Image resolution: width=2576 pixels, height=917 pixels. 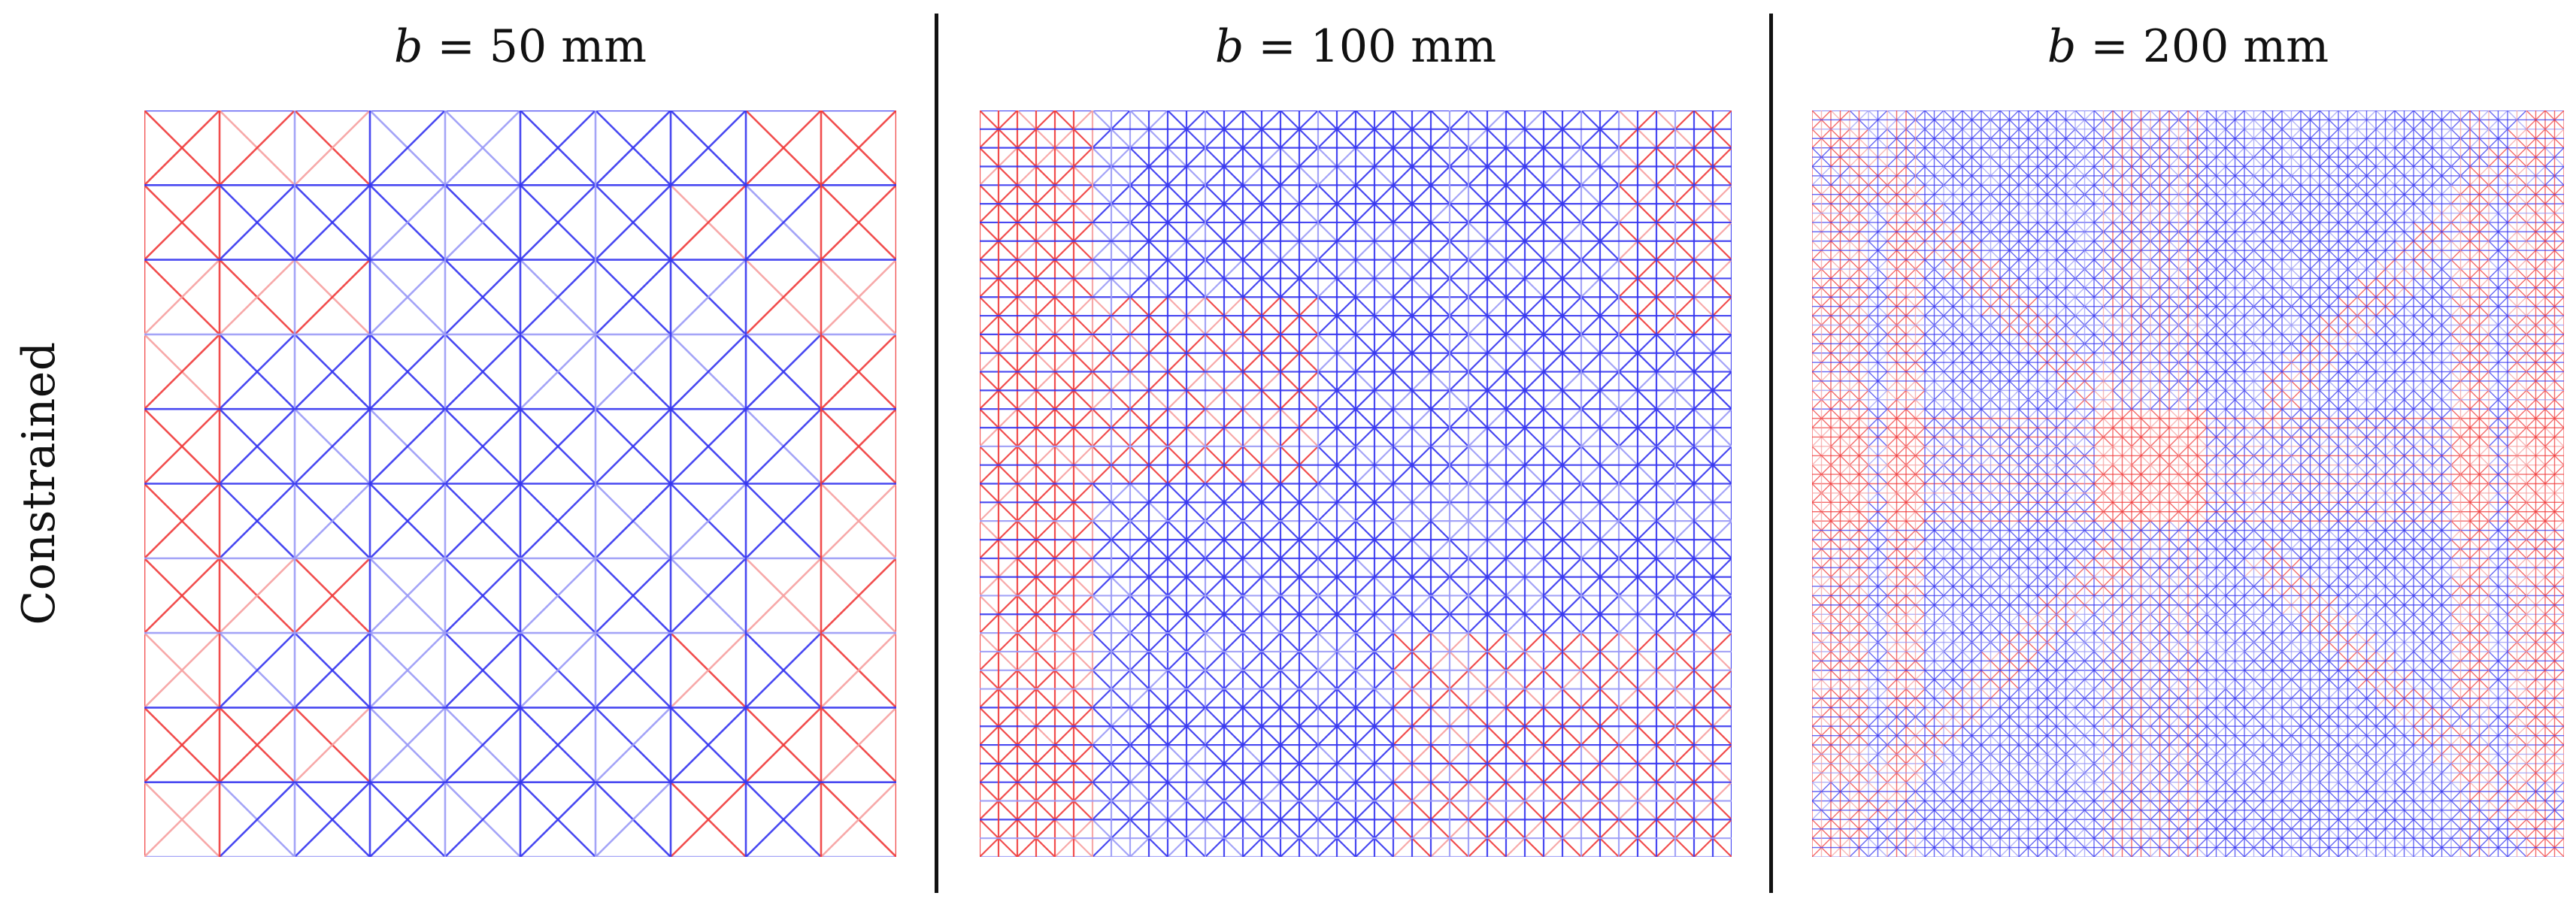 What do you see at coordinates (520, 47) in the screenshot?
I see `panel-title: b = 50 mm` at bounding box center [520, 47].